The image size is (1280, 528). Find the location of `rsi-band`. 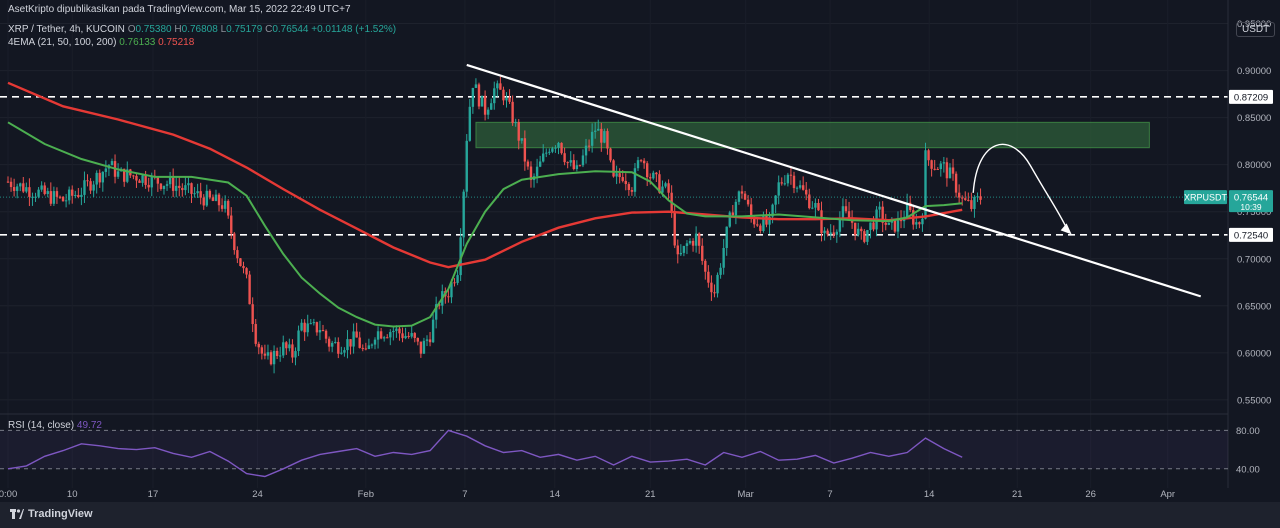

rsi-band is located at coordinates (614, 449).